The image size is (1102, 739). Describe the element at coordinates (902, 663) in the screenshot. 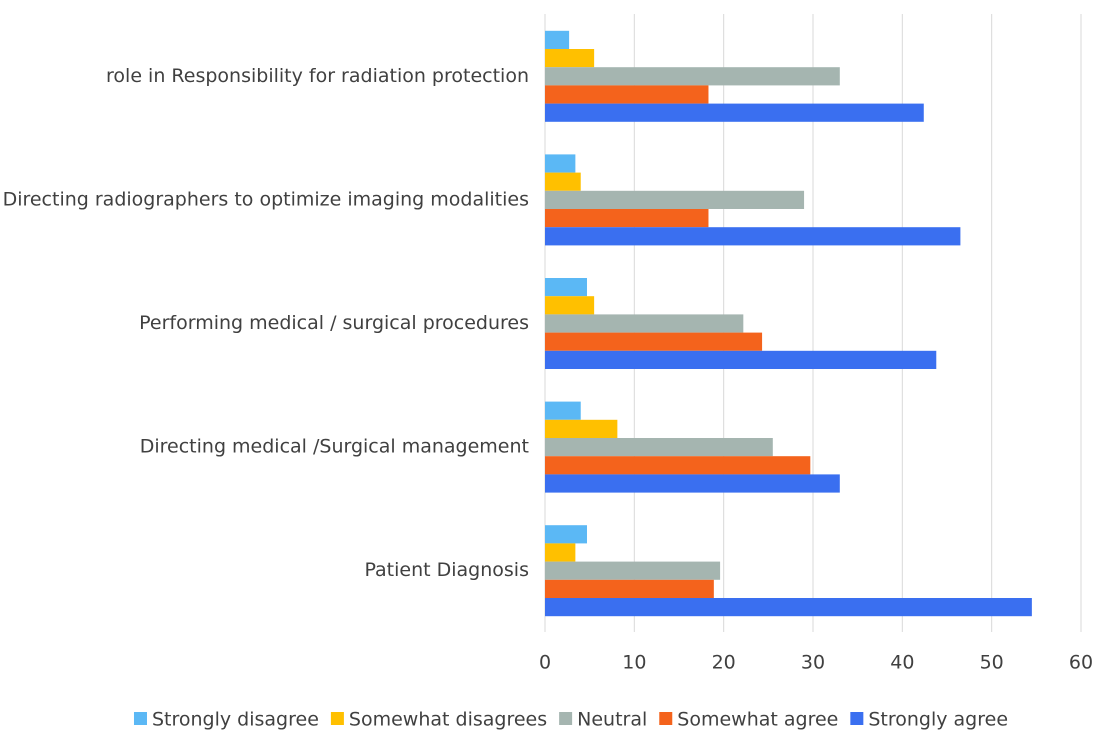

I see `x-tick-label: 40` at that location.